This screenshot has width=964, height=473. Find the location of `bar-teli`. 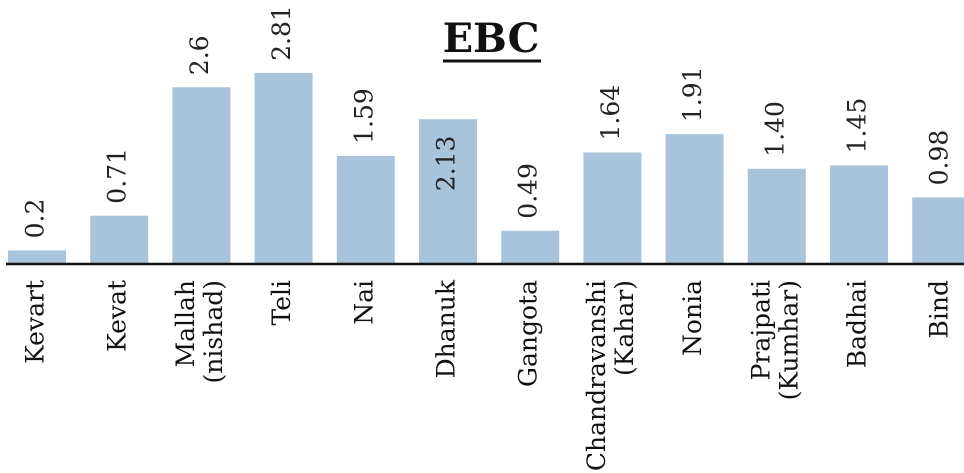

bar-teli is located at coordinates (283, 168).